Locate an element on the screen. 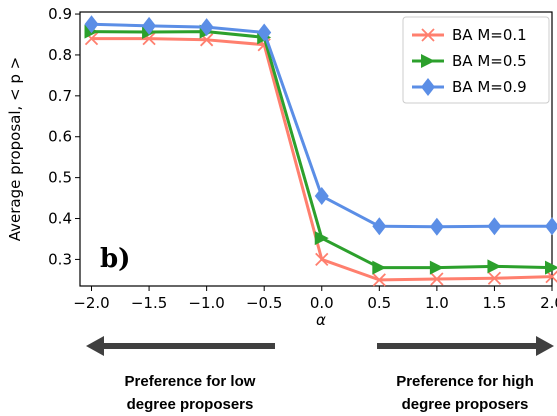 This screenshot has height=416, width=557. y-tick-label: 0.5 is located at coordinates (60, 178).